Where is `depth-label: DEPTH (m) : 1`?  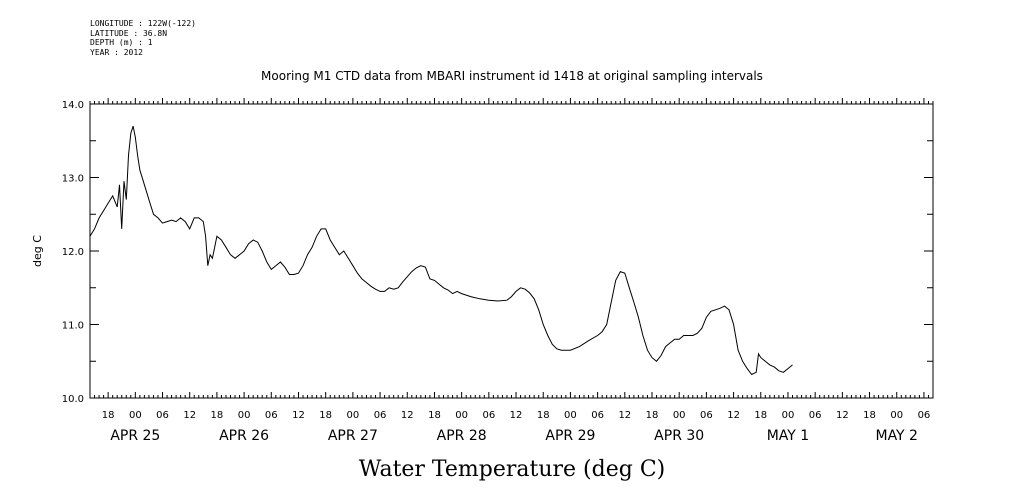 depth-label: DEPTH (m) : 1 is located at coordinates (121, 43).